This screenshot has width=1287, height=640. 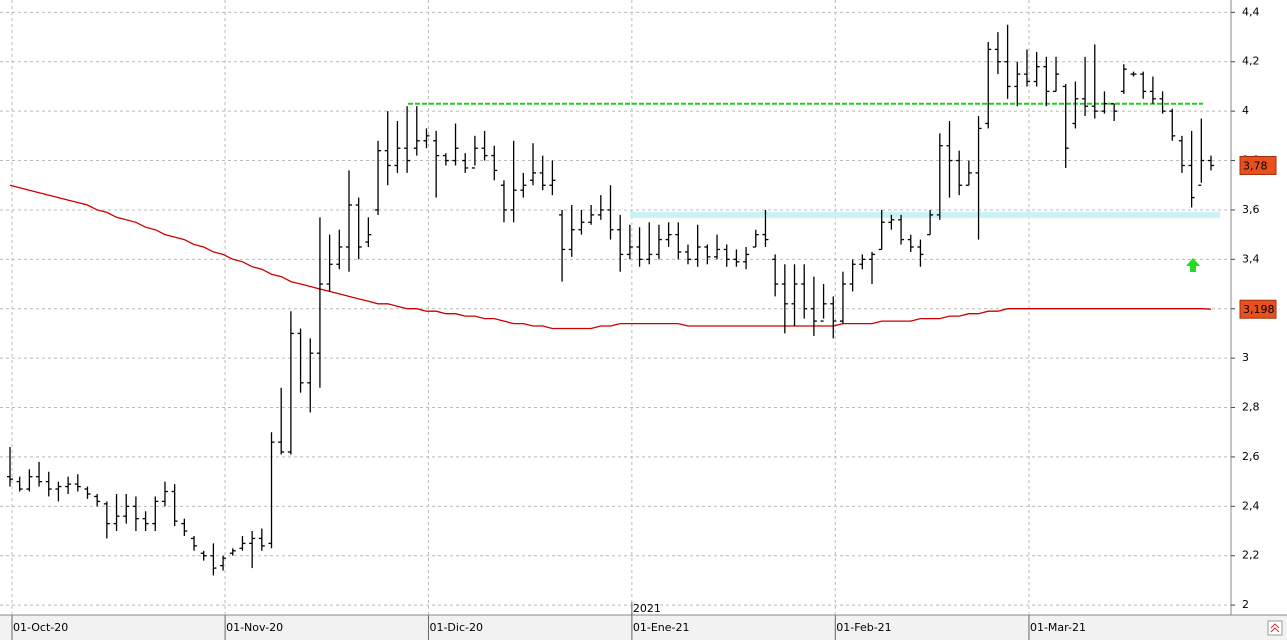 I want to click on y-tick-label: 2,8, so click(x=1251, y=407).